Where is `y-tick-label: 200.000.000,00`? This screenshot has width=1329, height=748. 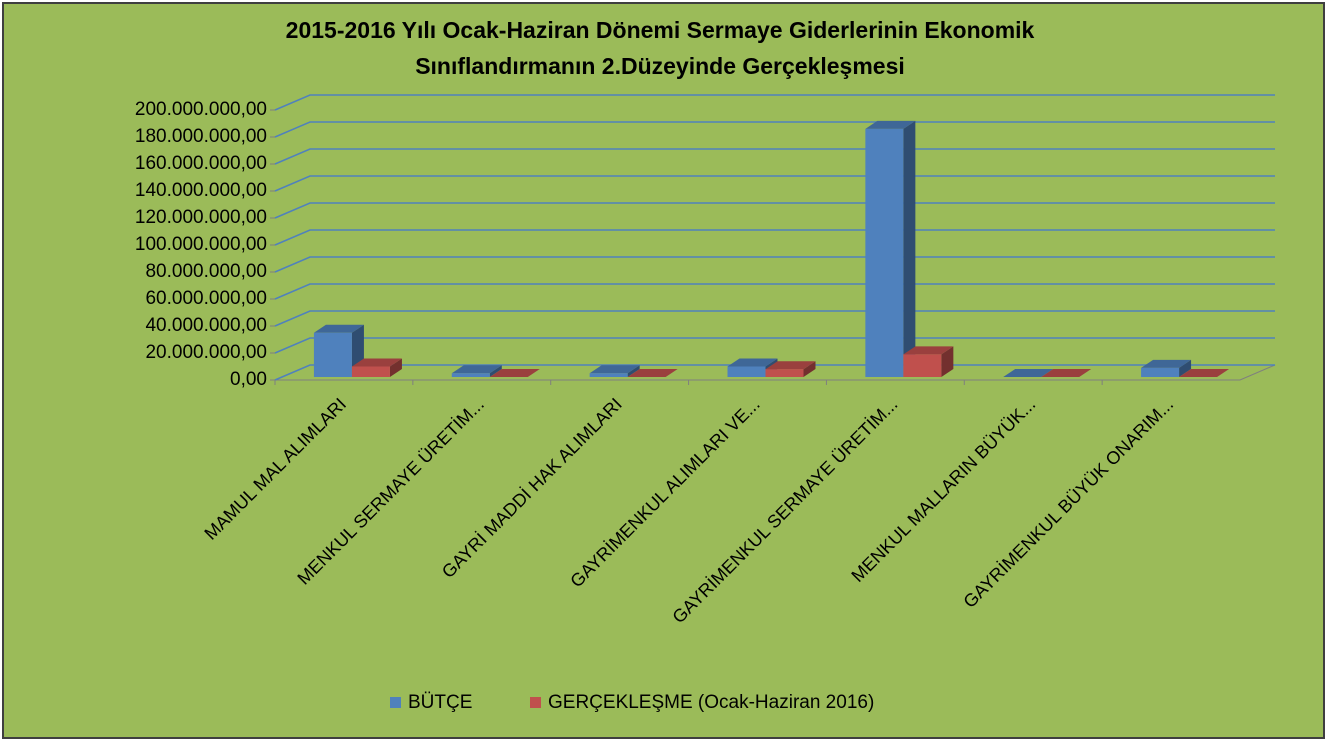
y-tick-label: 200.000.000,00 is located at coordinates (201, 109).